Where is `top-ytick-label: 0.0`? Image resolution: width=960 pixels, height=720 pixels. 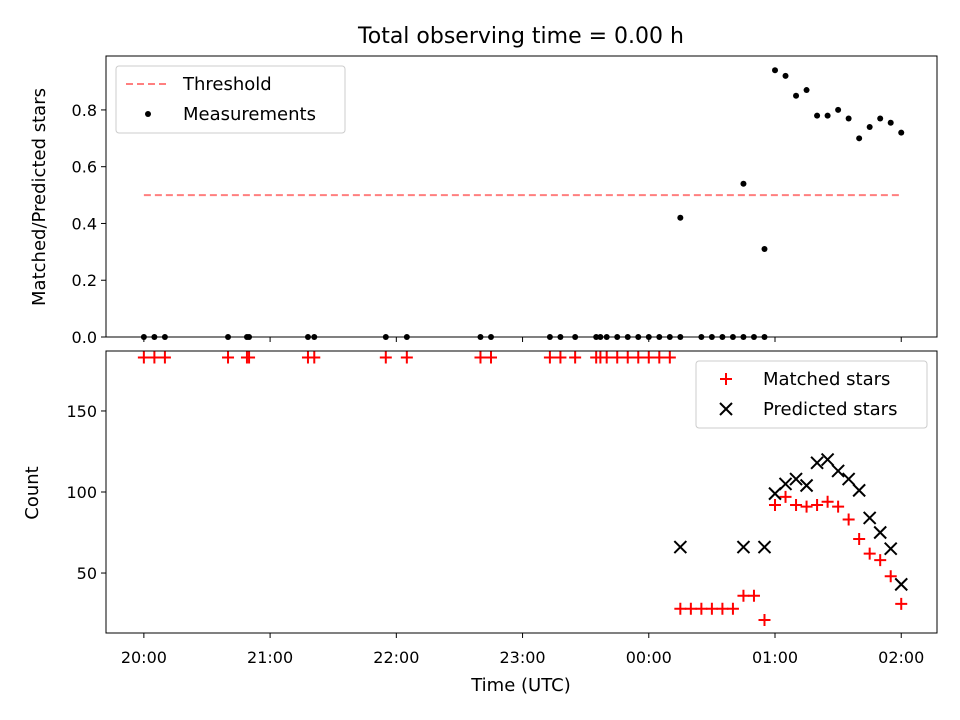 top-ytick-label: 0.0 is located at coordinates (84, 337).